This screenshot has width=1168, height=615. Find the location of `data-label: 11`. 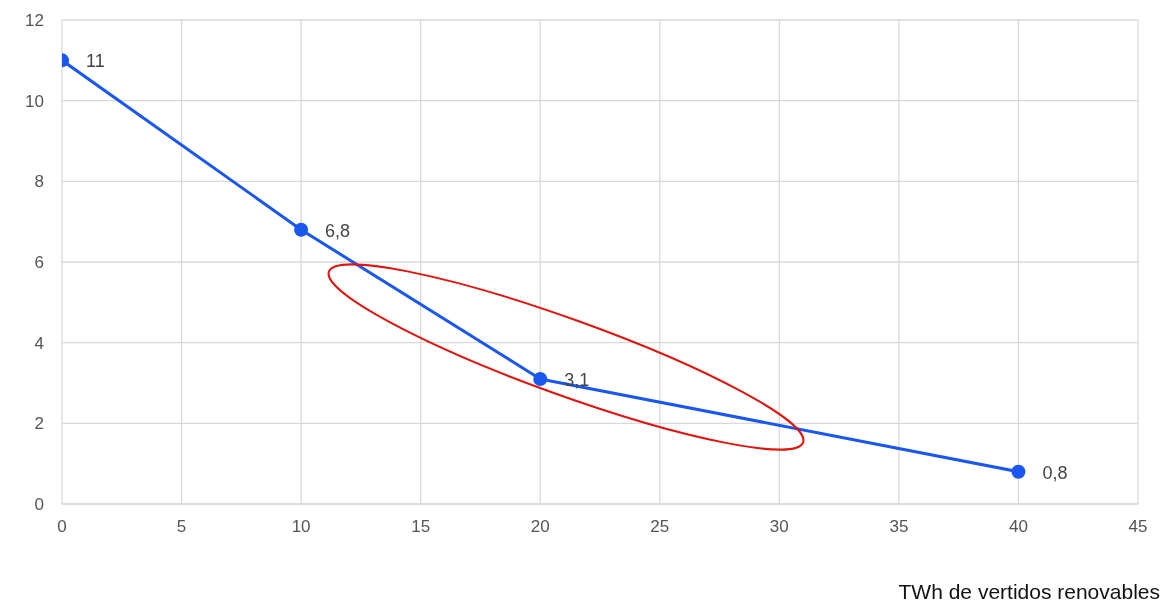

data-label: 11 is located at coordinates (95, 61).